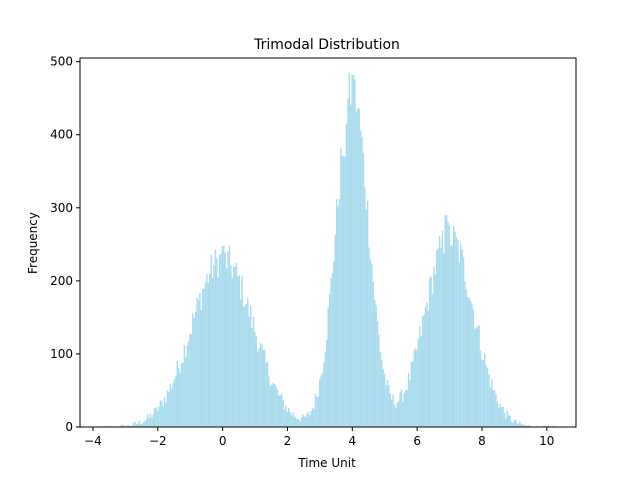  Describe the element at coordinates (61, 135) in the screenshot. I see `y-tick-label: 400` at that location.